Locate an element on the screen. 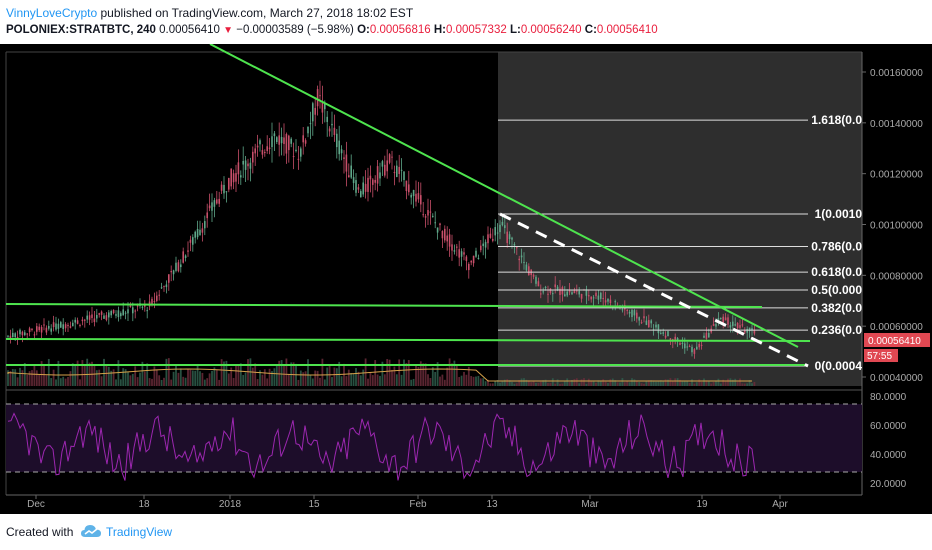  symbol-label: POLONIEX:STRATBTC, 240 is located at coordinates (81, 30).